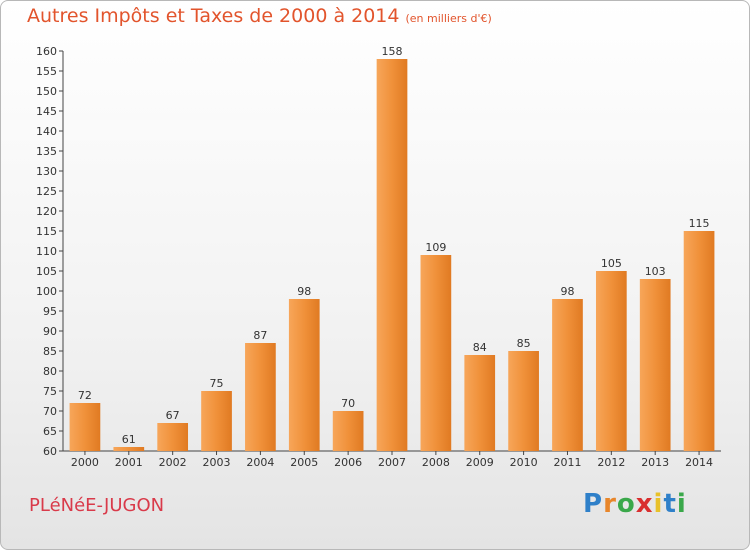 This screenshot has width=750, height=550. What do you see at coordinates (46, 231) in the screenshot?
I see `y-tick-label: 115` at bounding box center [46, 231].